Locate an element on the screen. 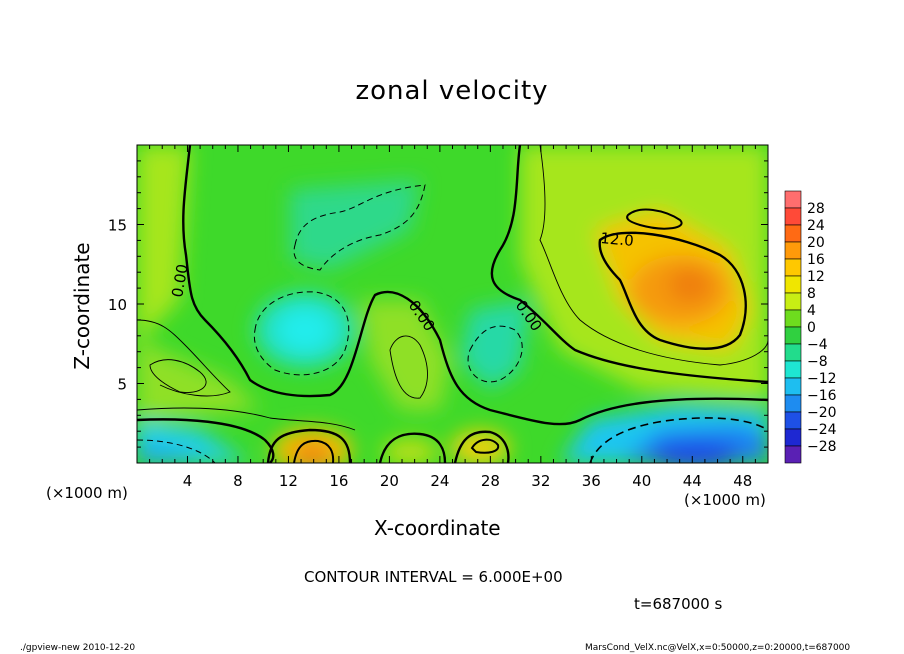 The height and width of the screenshot is (654, 904). contour-interval-text: CONTOUR INTERVAL = 6.000E+00 is located at coordinates (433, 577).